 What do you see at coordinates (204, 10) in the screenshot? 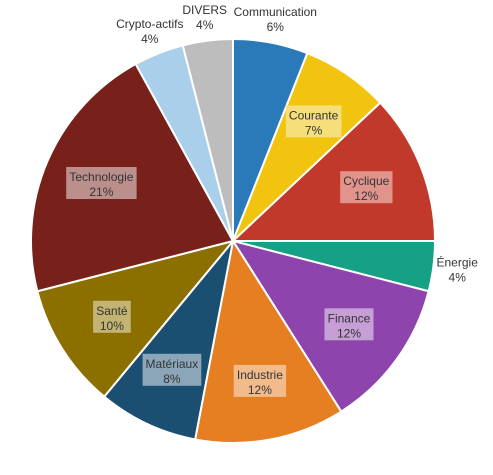
I see `slice-label-divers: DIVERS` at bounding box center [204, 10].